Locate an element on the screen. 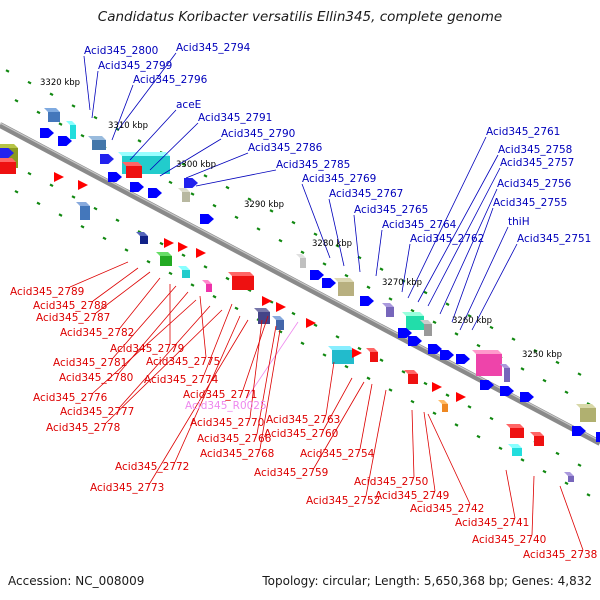 This screenshot has height=600, width=600. reverse-gene-label: Acid345_2782 is located at coordinates (97, 333).